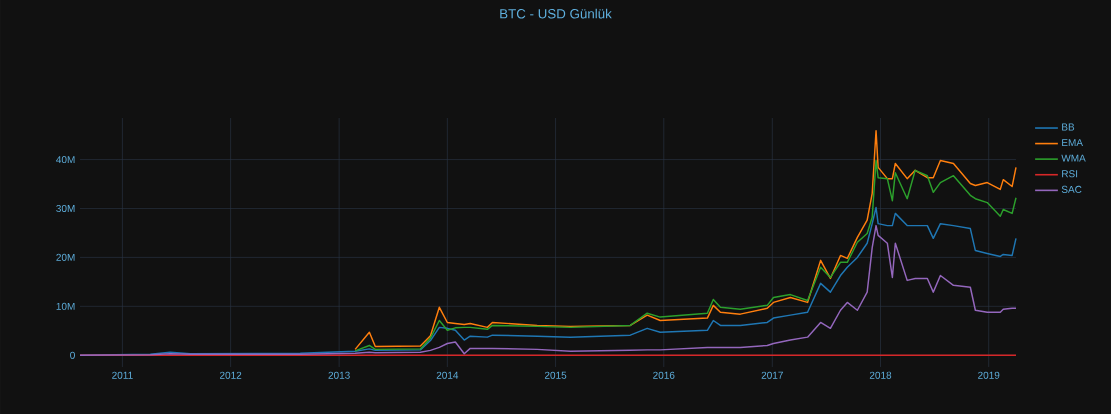 This screenshot has height=414, width=1111. Describe the element at coordinates (1072, 143) in the screenshot. I see `legend-label: EMA` at that location.